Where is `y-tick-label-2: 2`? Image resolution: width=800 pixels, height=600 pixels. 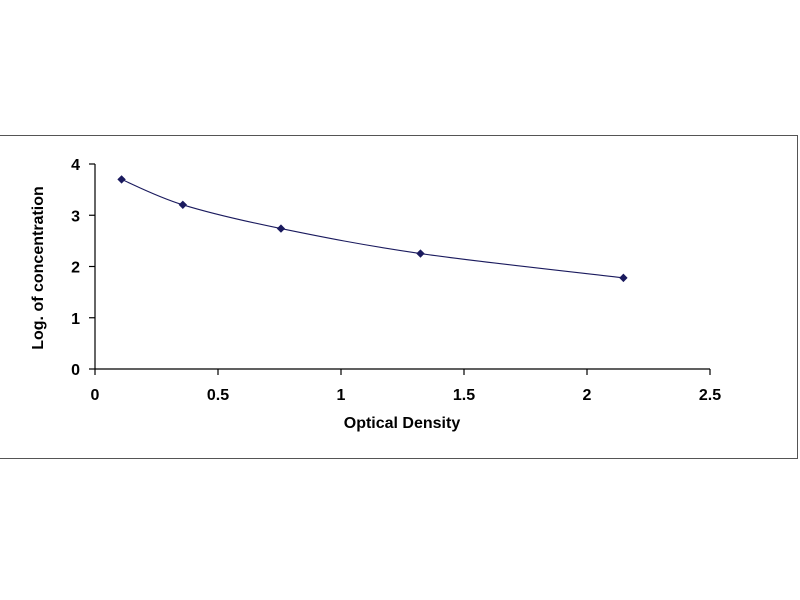 y-tick-label-2: 2 is located at coordinates (75, 268).